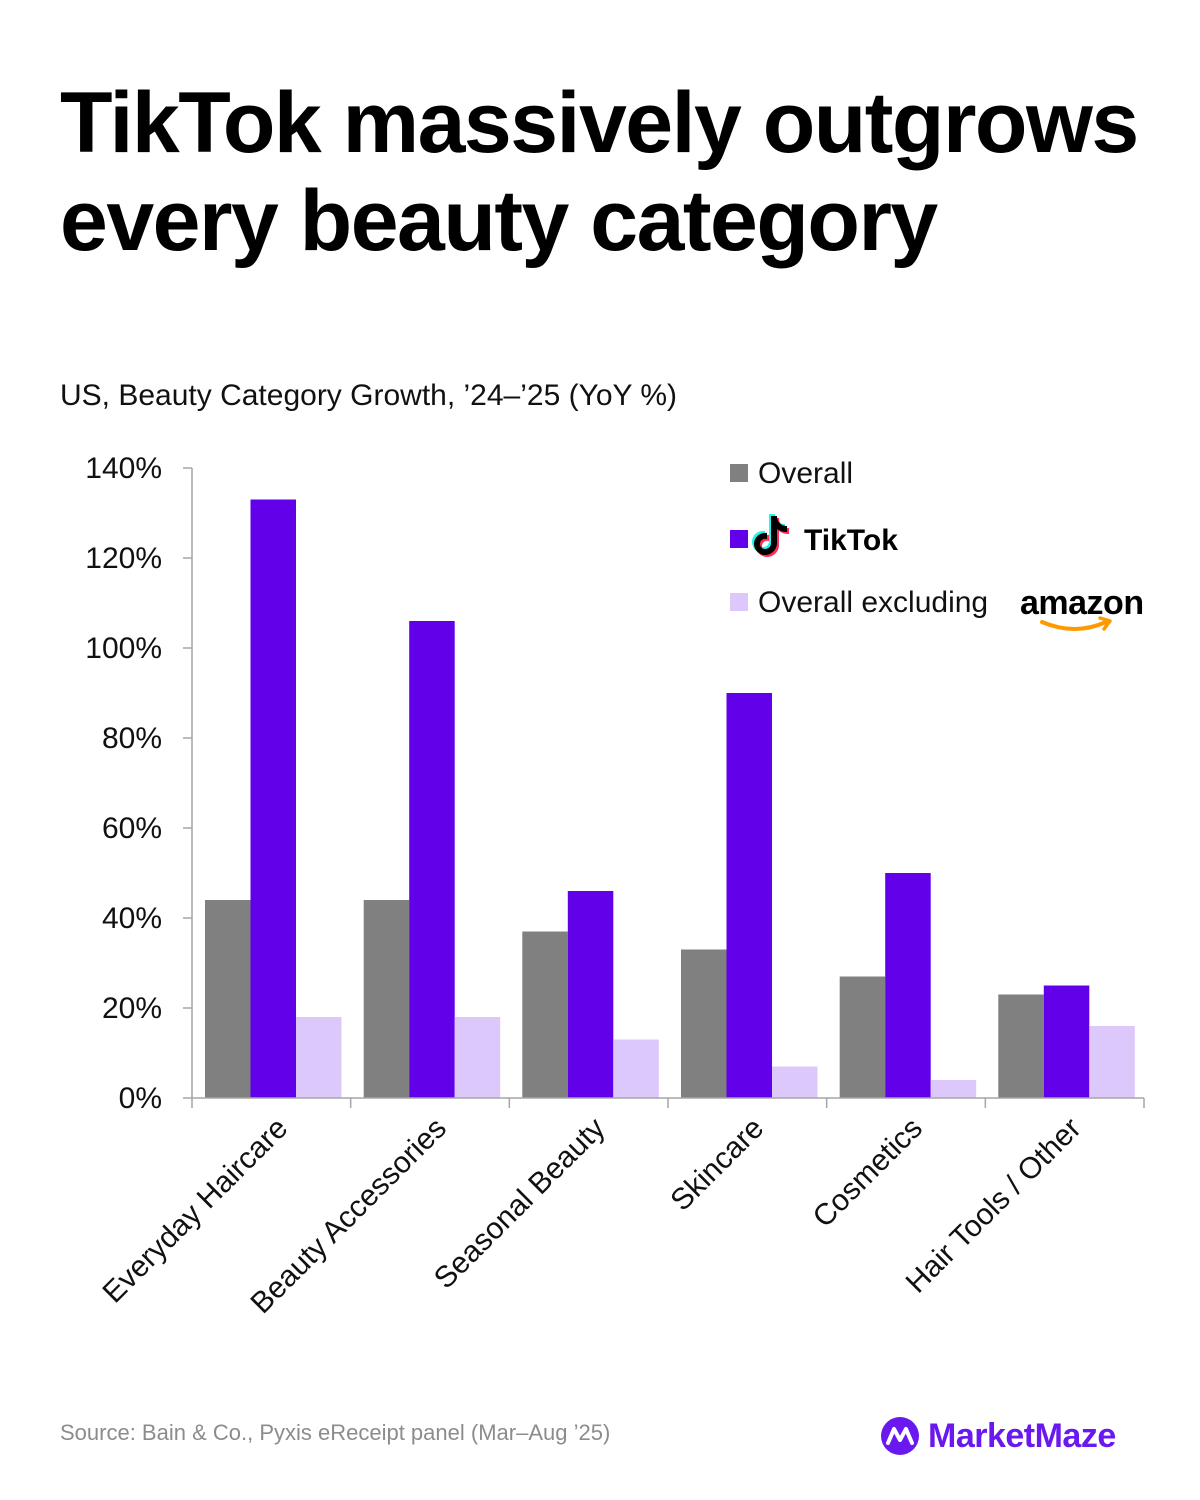 The image size is (1200, 1500). What do you see at coordinates (994, 1206) in the screenshot?
I see `x-category-label: Hair Tools / Other` at bounding box center [994, 1206].